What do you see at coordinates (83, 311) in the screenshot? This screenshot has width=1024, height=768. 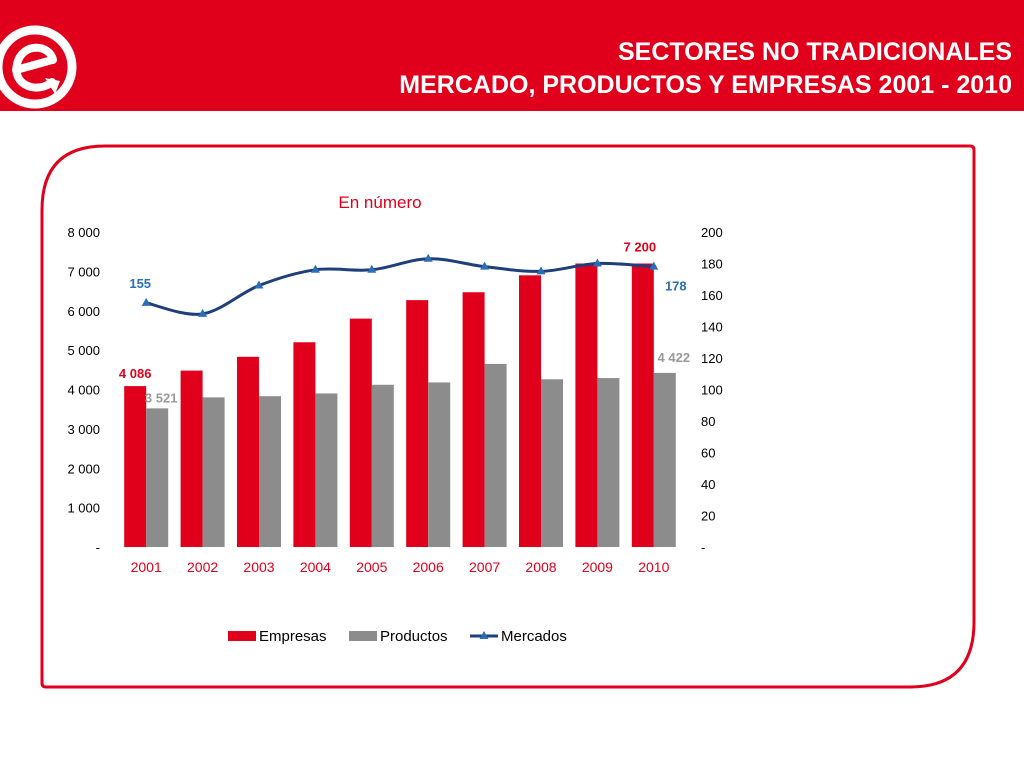 I see `left-axis-tick-label: 6 000` at bounding box center [83, 311].